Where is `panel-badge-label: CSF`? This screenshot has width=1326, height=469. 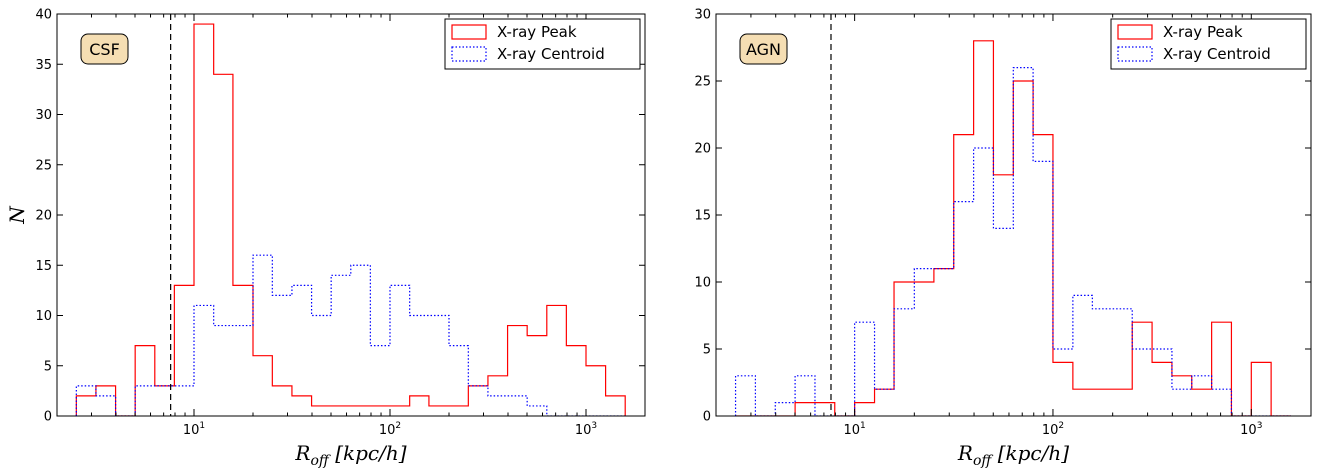
panel-badge-label: CSF is located at coordinates (104, 49).